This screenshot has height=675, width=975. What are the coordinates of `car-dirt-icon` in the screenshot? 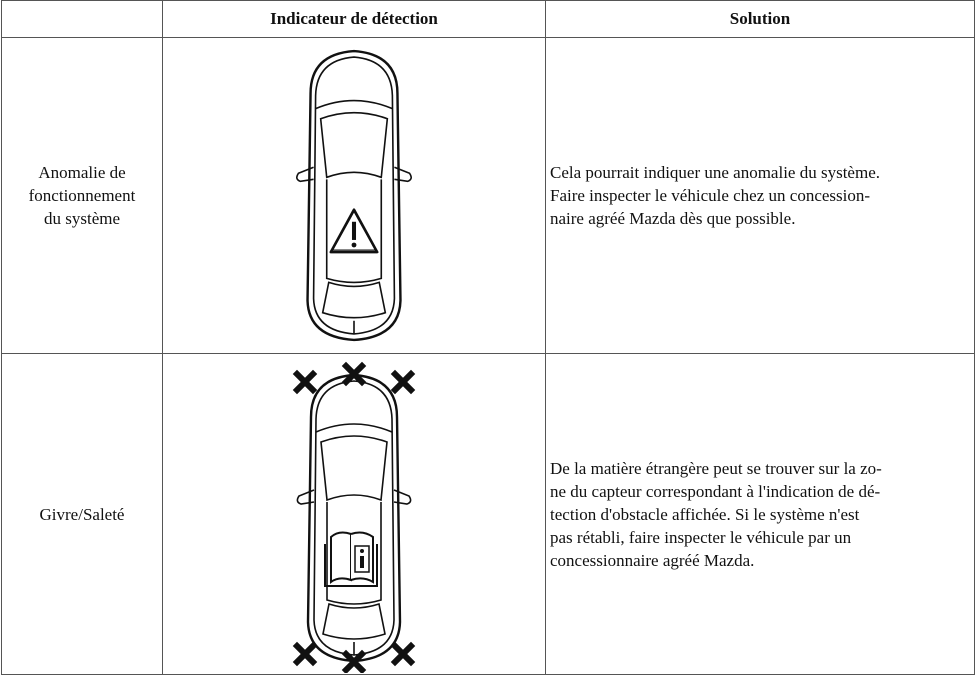 It's located at (354, 514).